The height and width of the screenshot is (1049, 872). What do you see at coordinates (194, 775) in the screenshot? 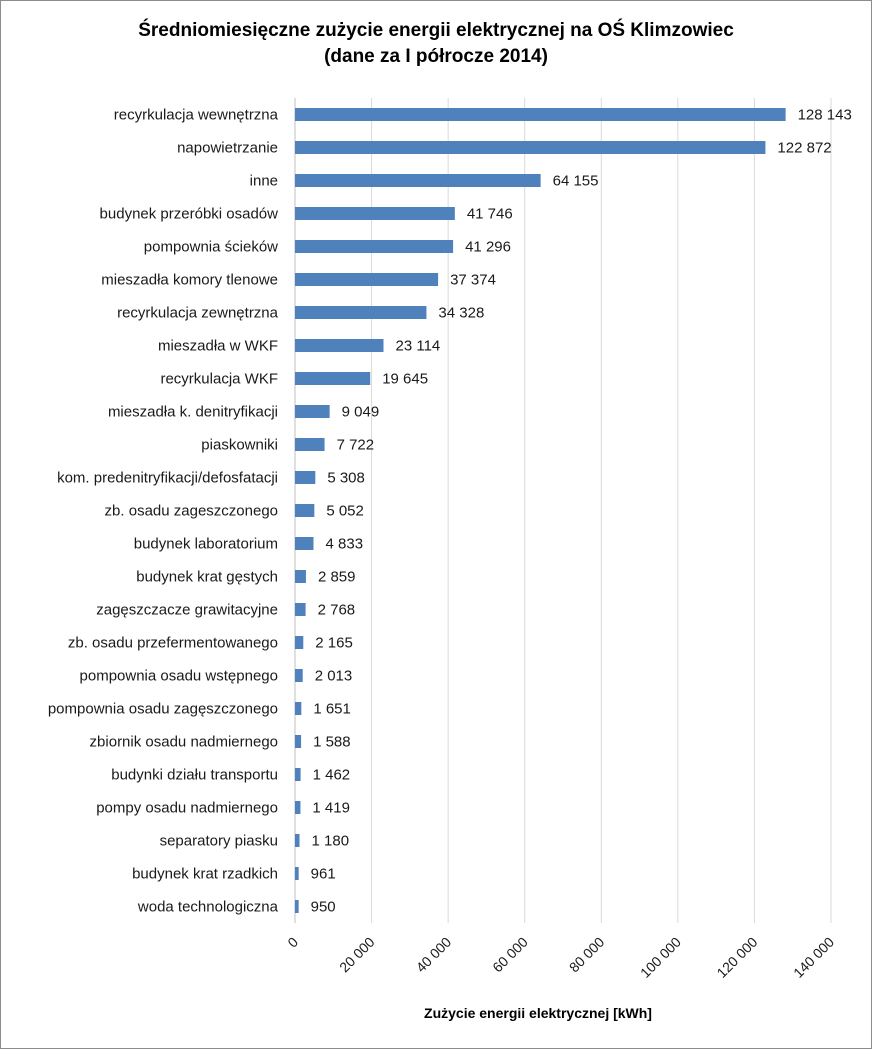
I see `category-label: budynki działu transportu` at bounding box center [194, 775].